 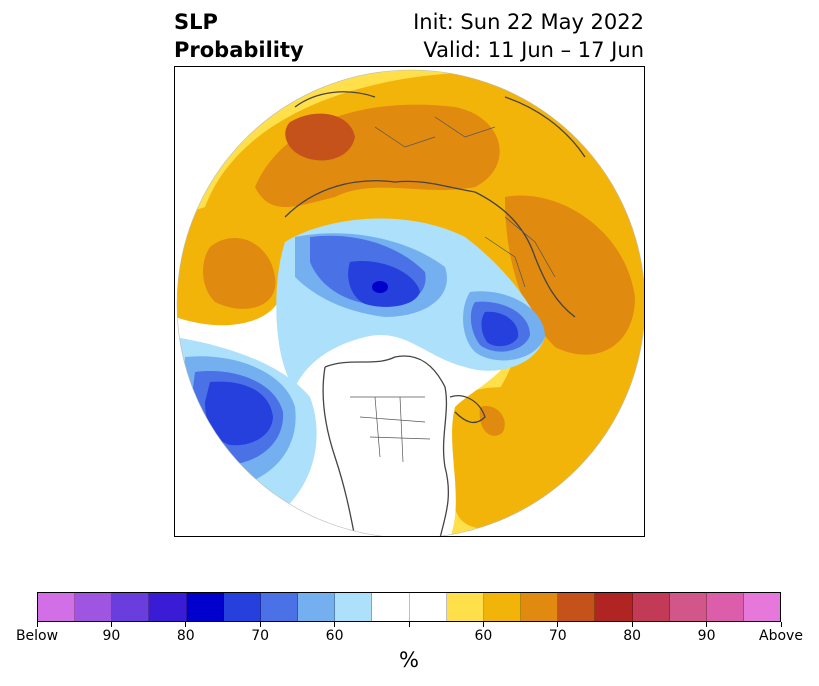 What do you see at coordinates (37, 636) in the screenshot?
I see `colorbar-tick-label: Below` at bounding box center [37, 636].